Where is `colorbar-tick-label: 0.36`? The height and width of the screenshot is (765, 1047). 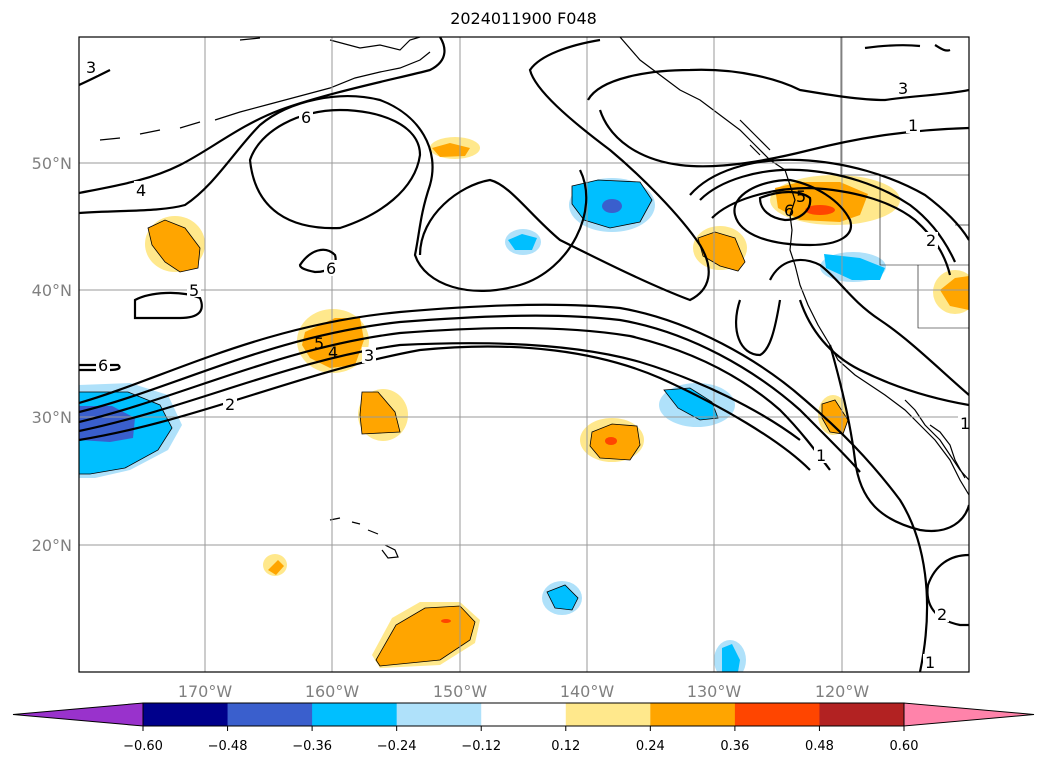
colorbar-tick-label: 0.36 is located at coordinates (734, 746).